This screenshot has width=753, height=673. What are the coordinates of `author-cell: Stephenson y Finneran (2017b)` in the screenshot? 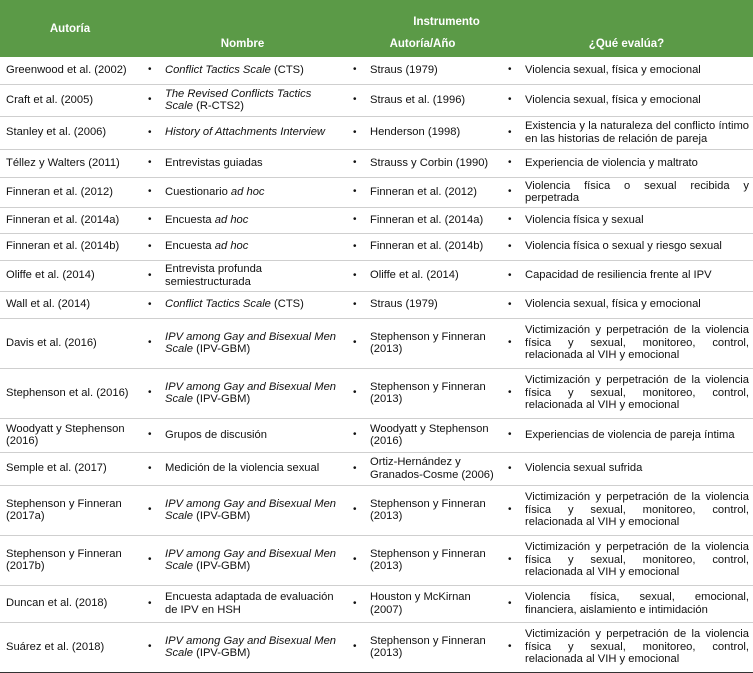 It's located at (70, 560).